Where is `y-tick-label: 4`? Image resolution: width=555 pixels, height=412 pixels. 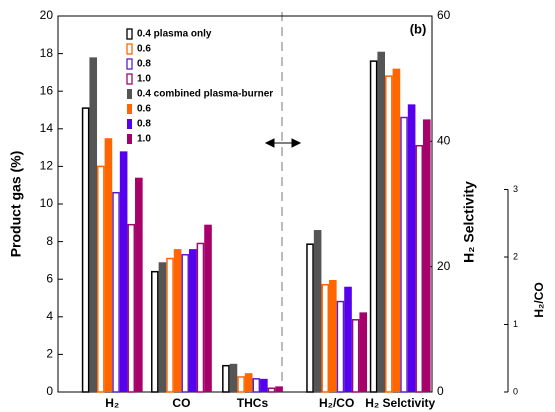 y-tick-label: 4 is located at coordinates (49, 316).